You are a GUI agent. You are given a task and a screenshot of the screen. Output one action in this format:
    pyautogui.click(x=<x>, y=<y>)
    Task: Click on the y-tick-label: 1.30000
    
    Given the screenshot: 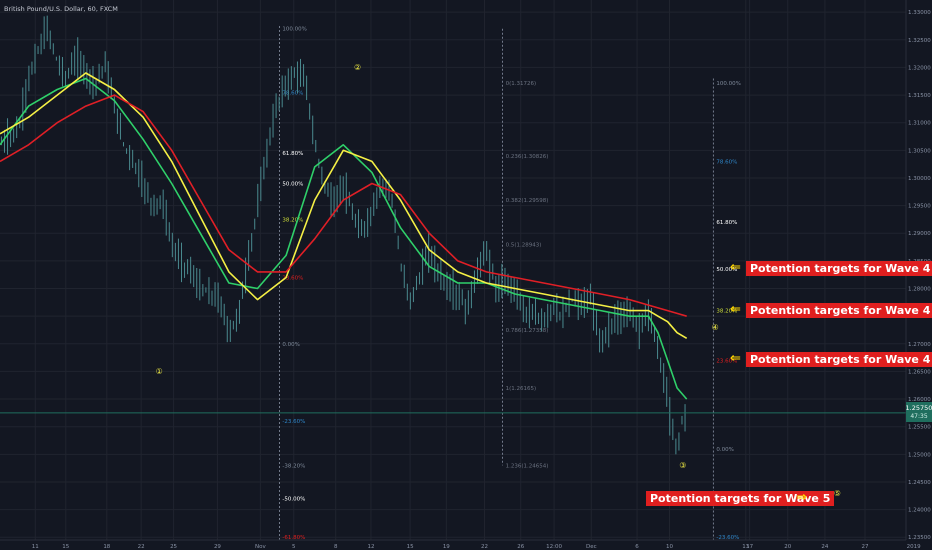 What is the action you would take?
    pyautogui.click(x=919, y=179)
    